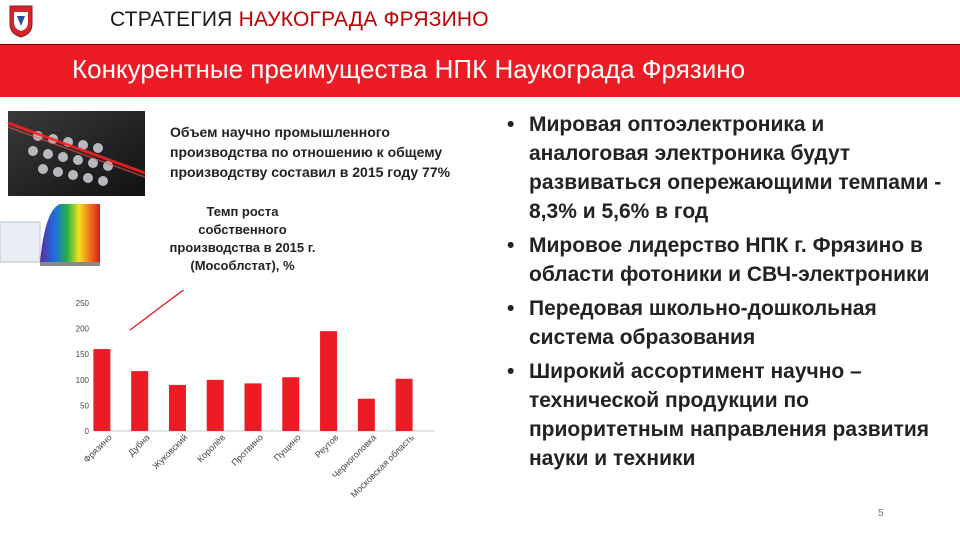 This screenshot has width=960, height=540. I want to click on x-tick-label: Дубна, so click(138, 444).